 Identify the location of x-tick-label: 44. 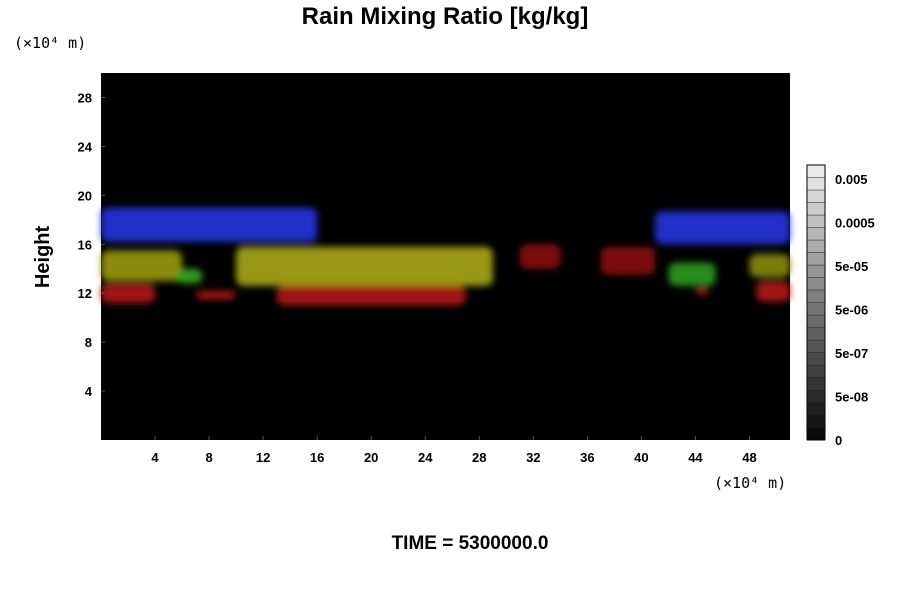
(695, 457).